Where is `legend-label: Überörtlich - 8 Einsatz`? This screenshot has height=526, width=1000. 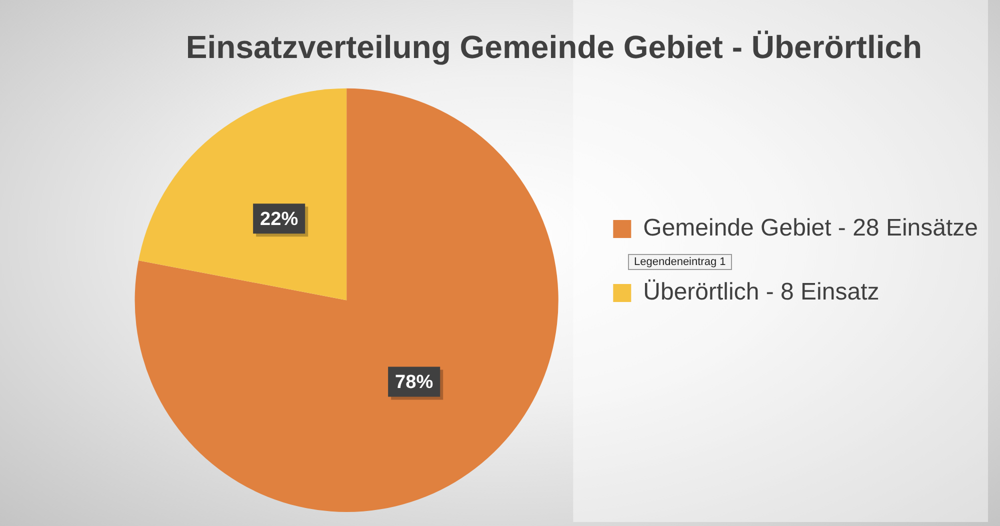
legend-label: Überörtlich - 8 Einsatz is located at coordinates (761, 292).